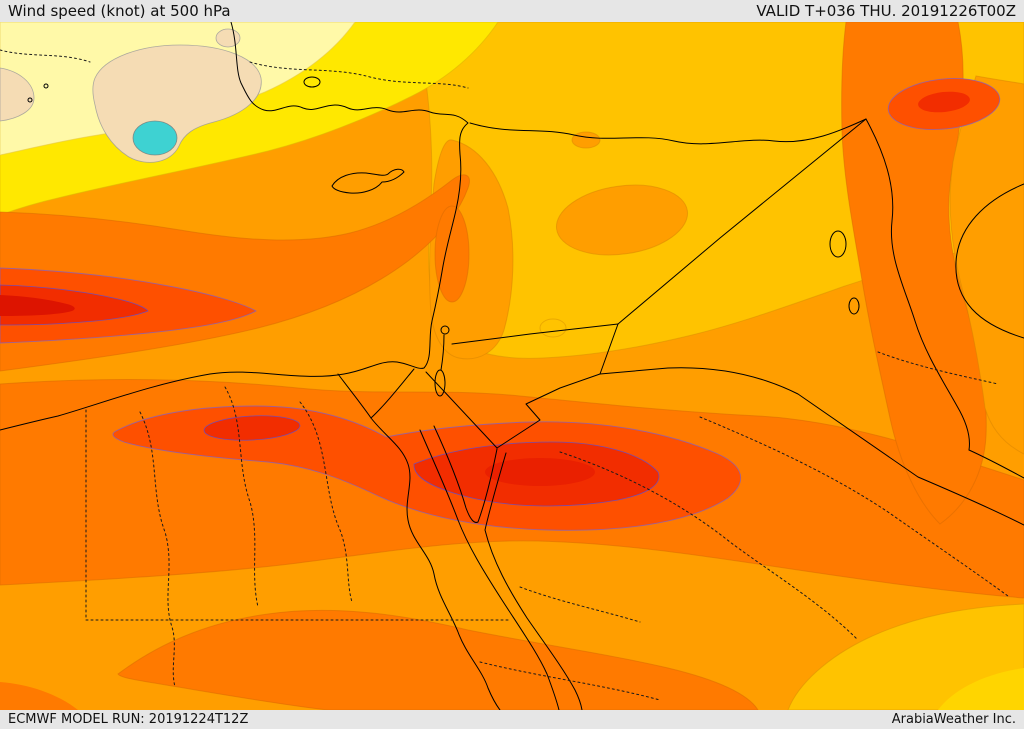  What do you see at coordinates (312, 82) in the screenshot?
I see `anatolia-lake` at bounding box center [312, 82].